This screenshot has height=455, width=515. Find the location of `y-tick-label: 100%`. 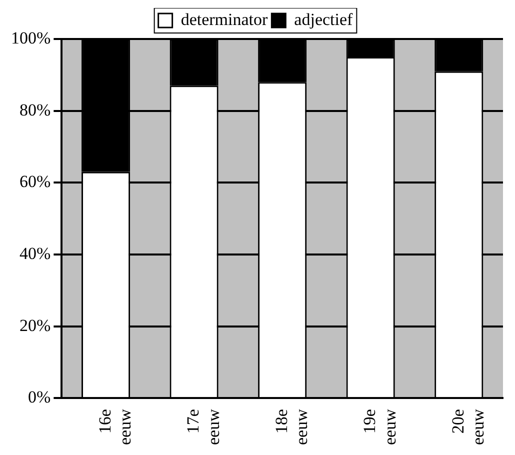

y-tick-label: 100% is located at coordinates (30, 38).